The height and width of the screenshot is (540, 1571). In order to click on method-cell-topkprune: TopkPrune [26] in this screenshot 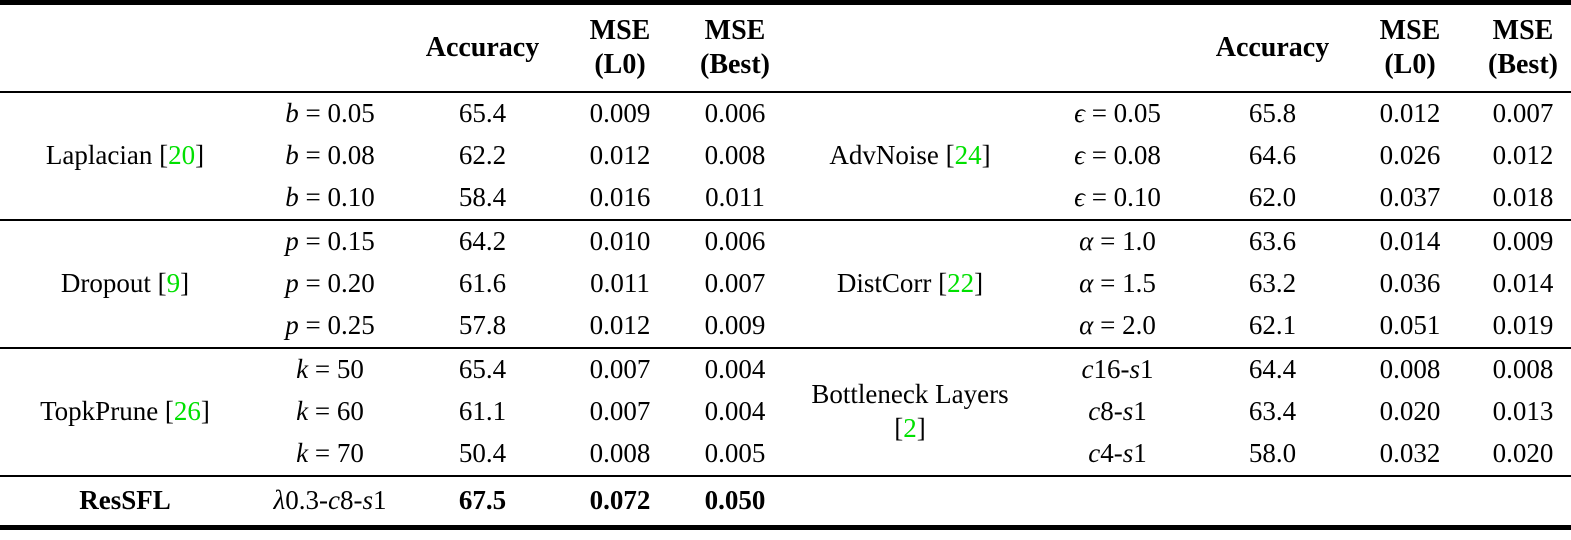, I will do `click(125, 411)`.